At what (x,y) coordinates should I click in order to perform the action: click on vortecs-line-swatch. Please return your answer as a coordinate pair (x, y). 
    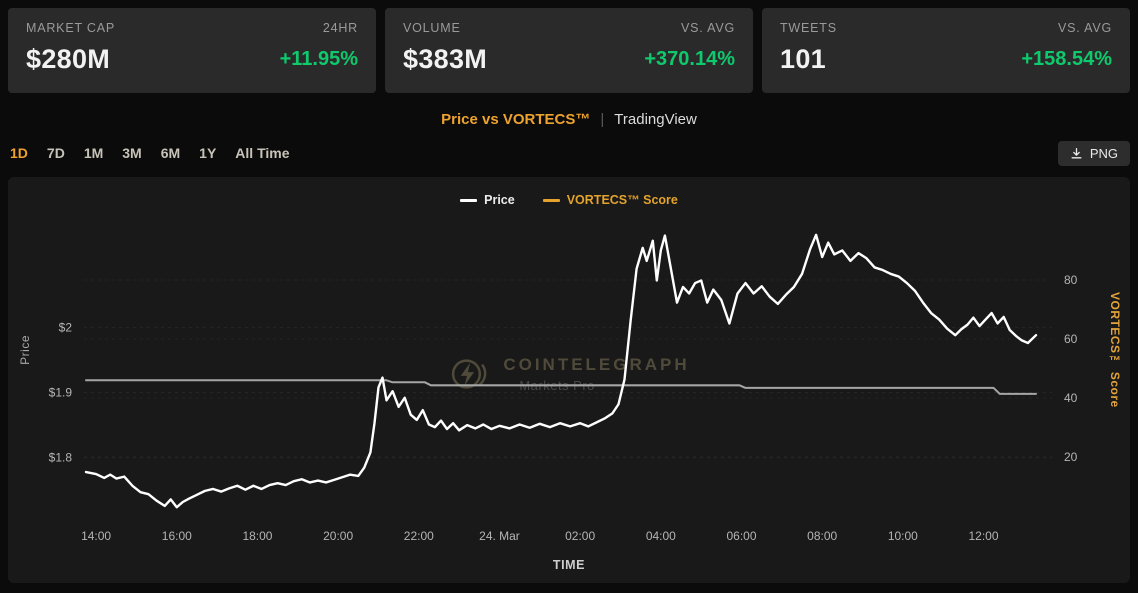
    Looking at the image, I should click on (551, 200).